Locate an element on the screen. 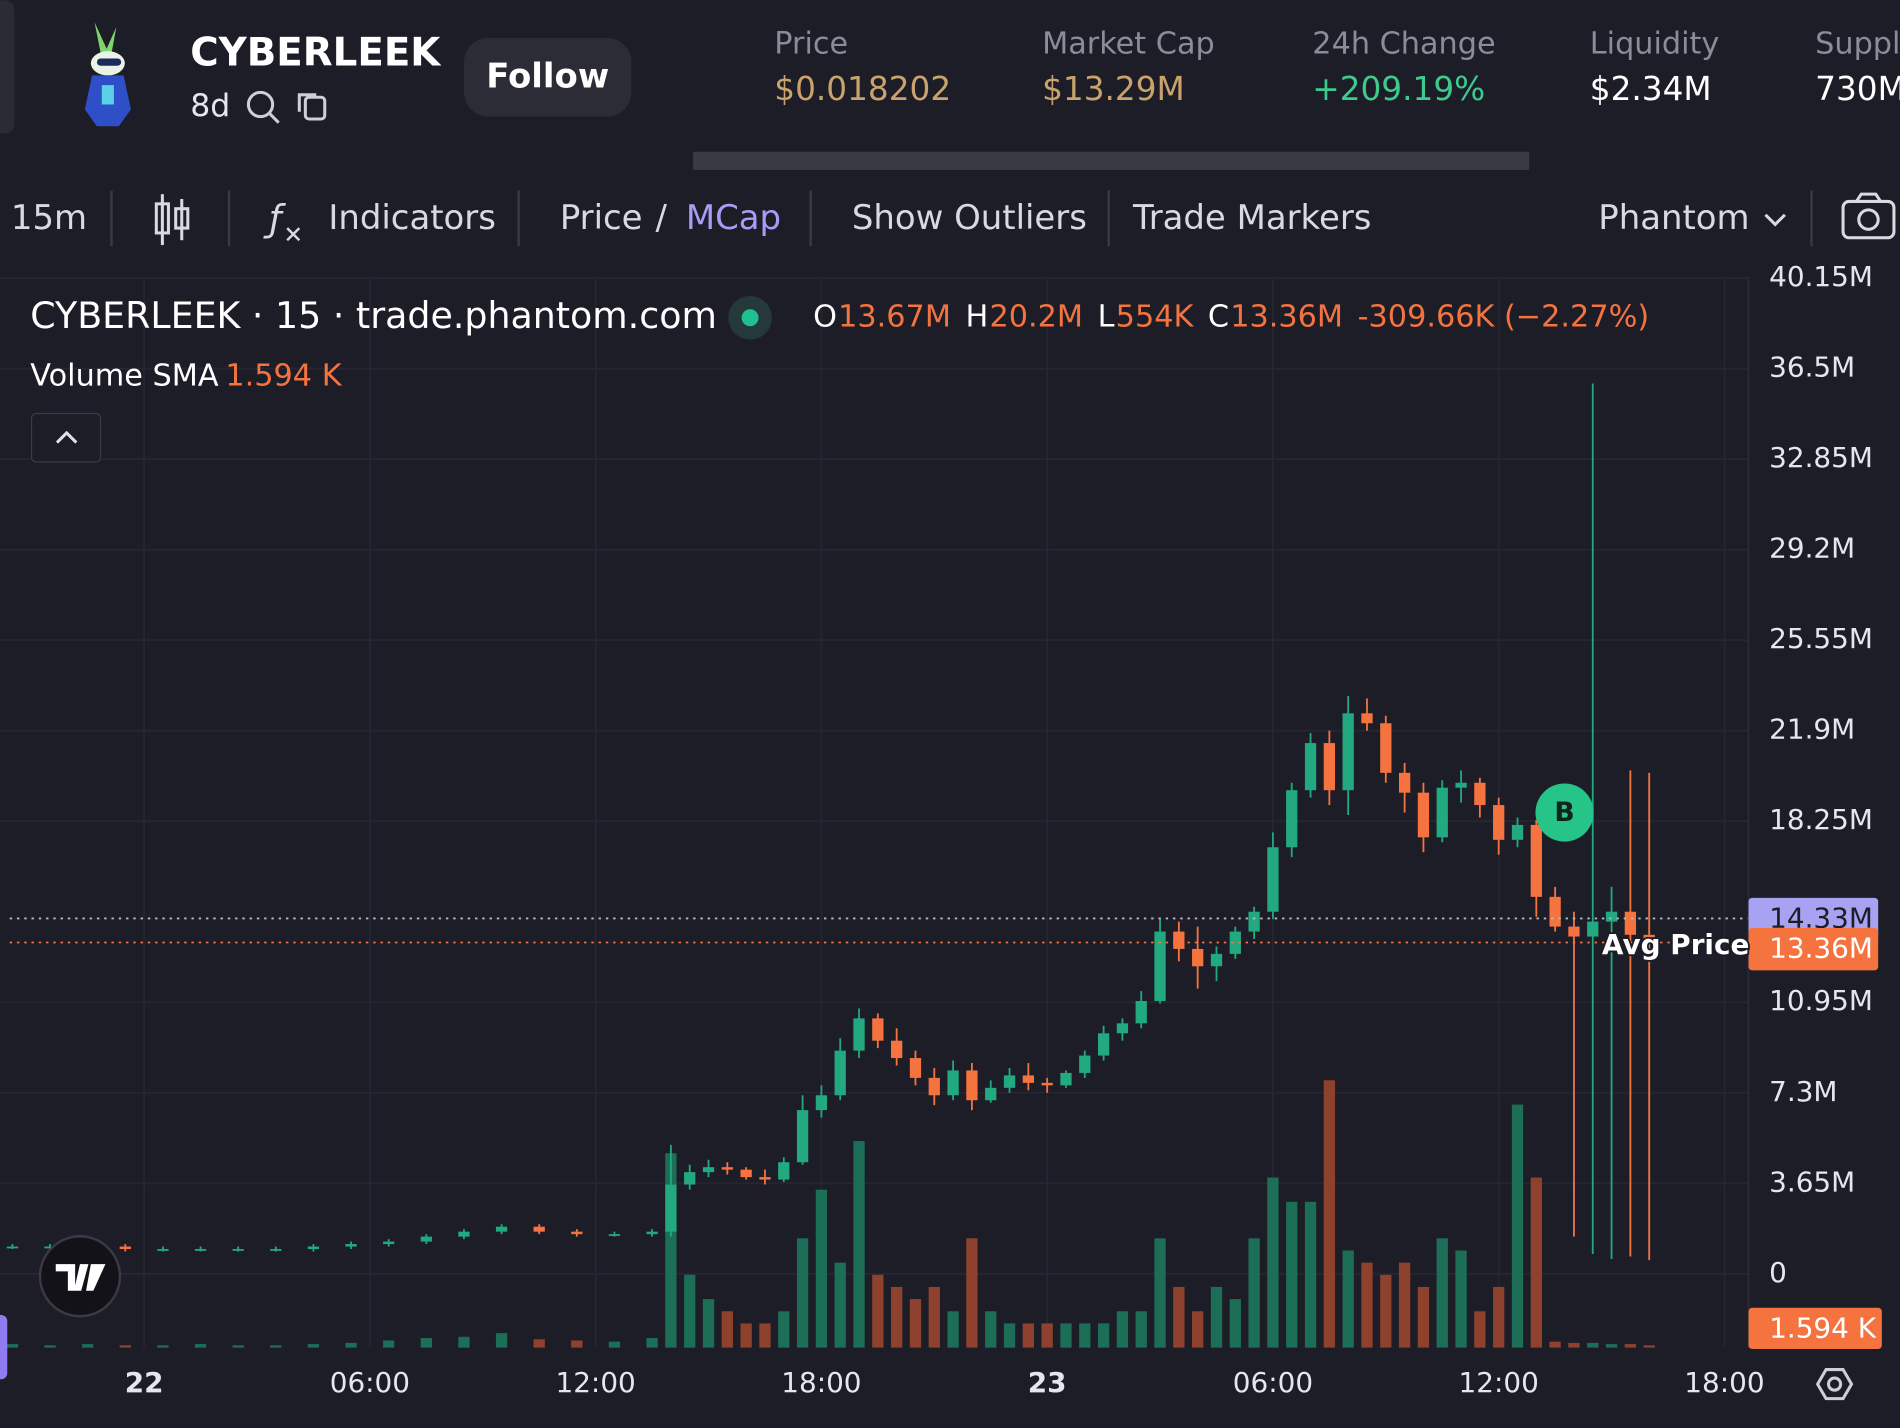 The image size is (1900, 1428). candle-icon is located at coordinates (172, 220).